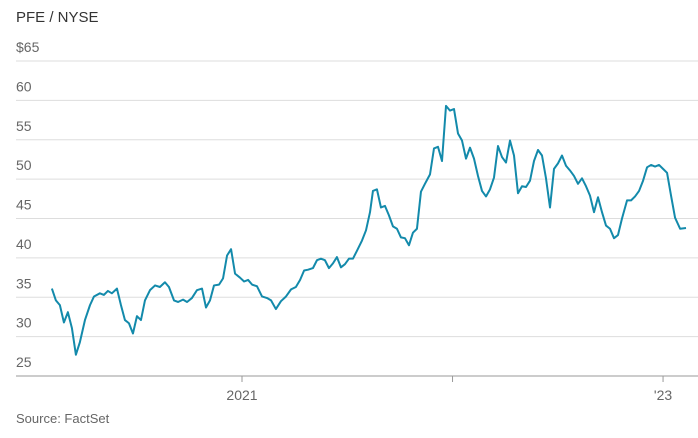  I want to click on y-tick-label: 40, so click(24, 244).